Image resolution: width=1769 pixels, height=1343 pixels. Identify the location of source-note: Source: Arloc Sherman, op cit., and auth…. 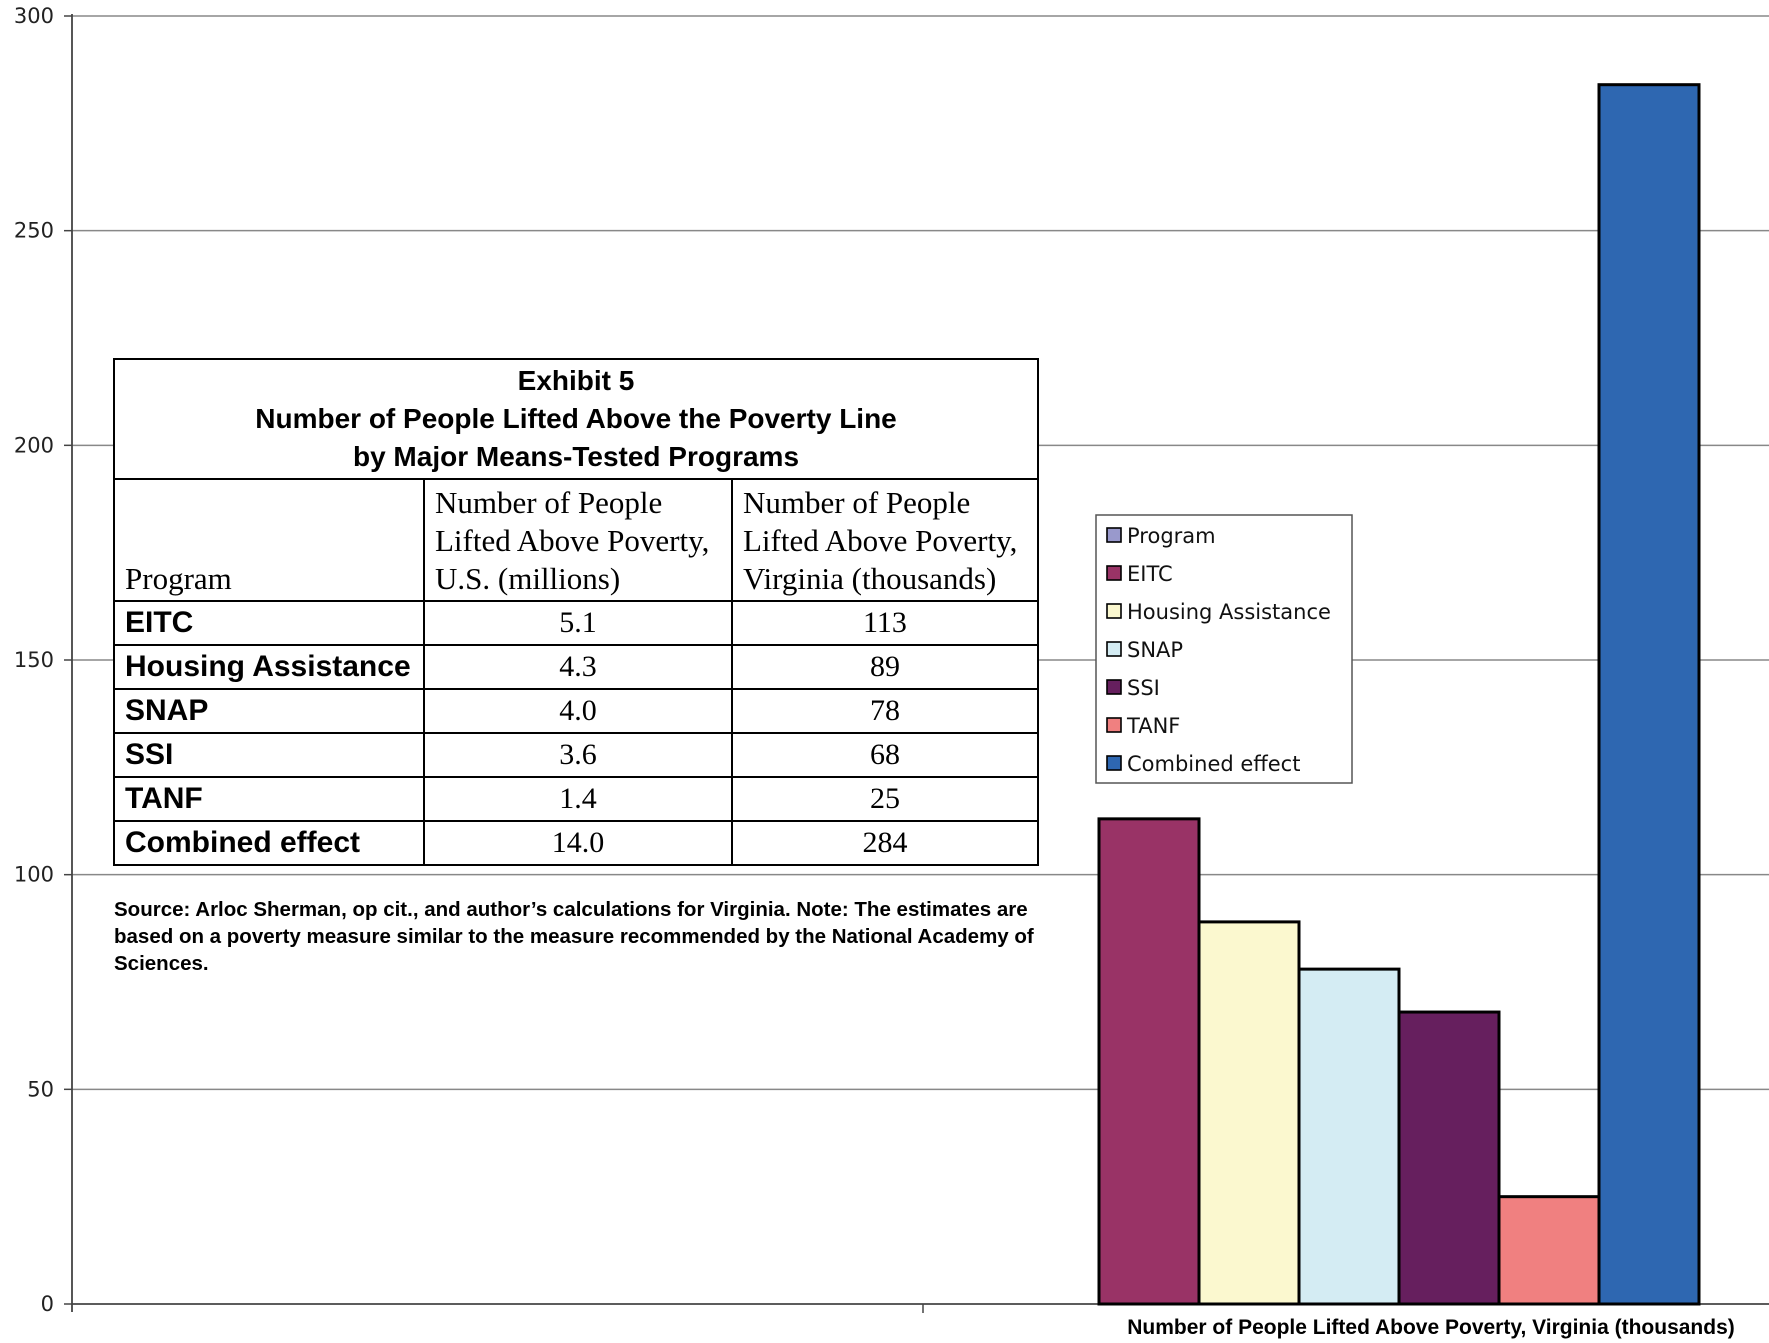
(574, 936).